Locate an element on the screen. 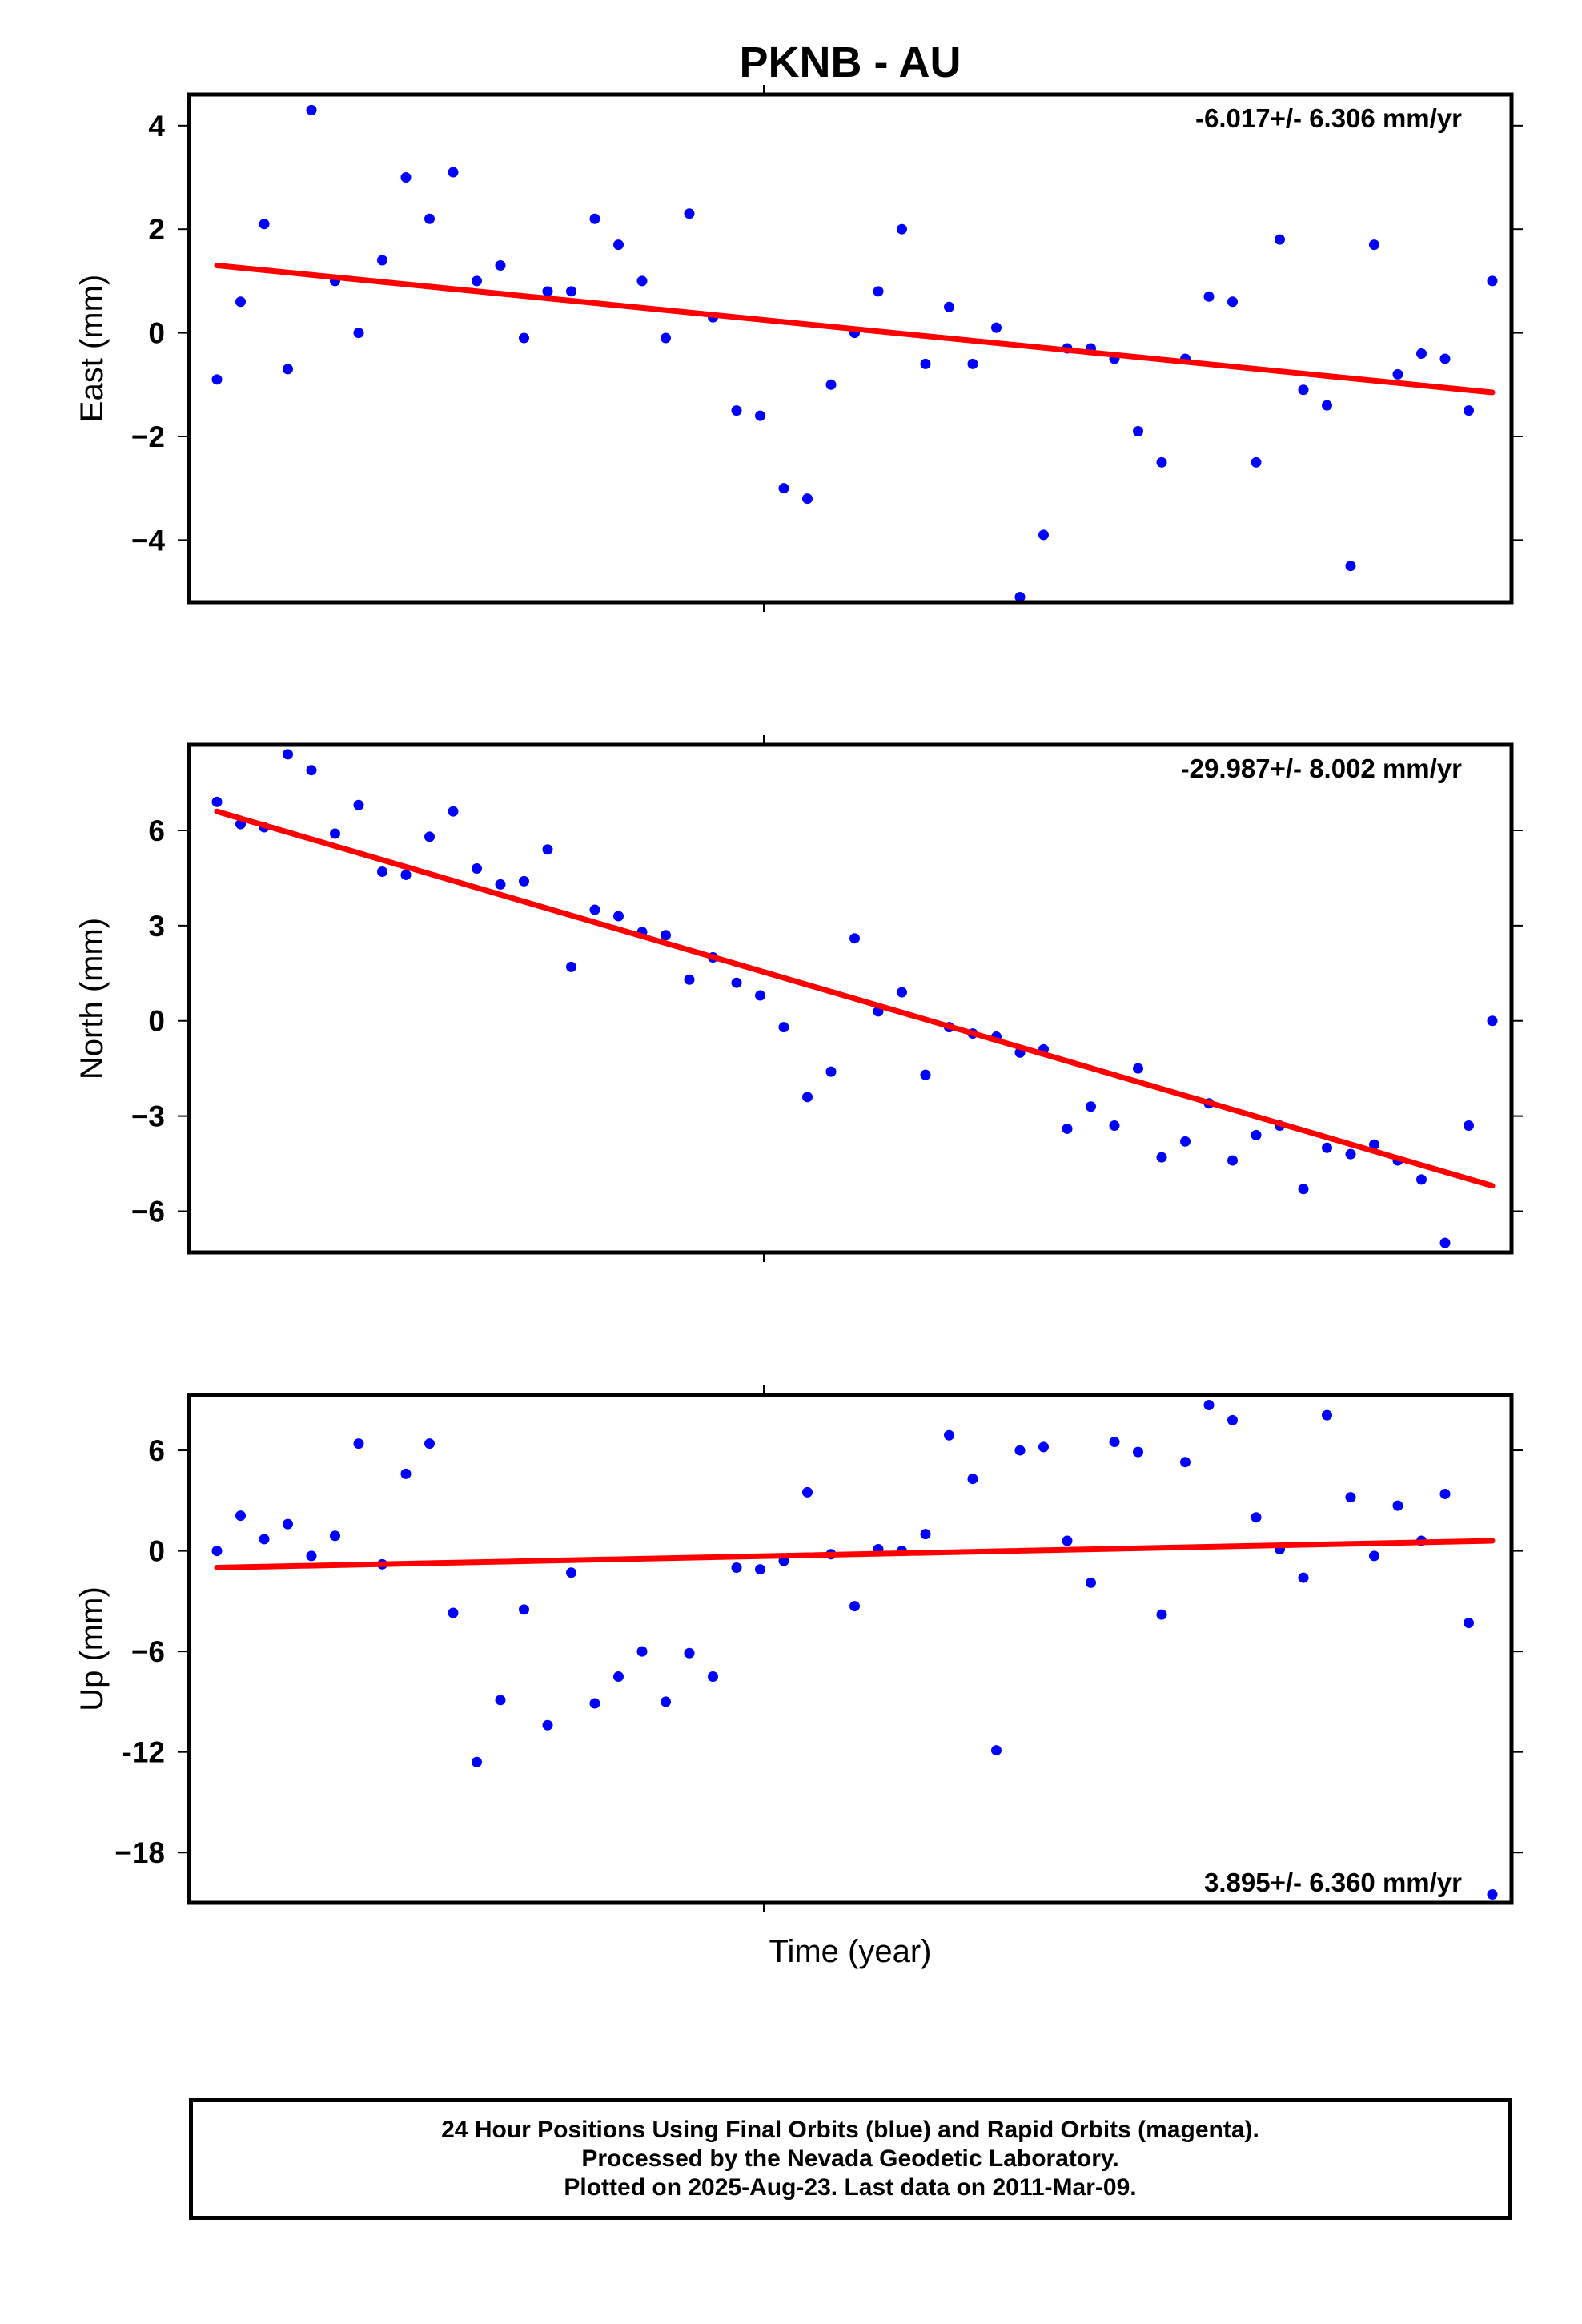  north-rate-label: -29.987+/- 8.002 mm/yr is located at coordinates (1322, 768).